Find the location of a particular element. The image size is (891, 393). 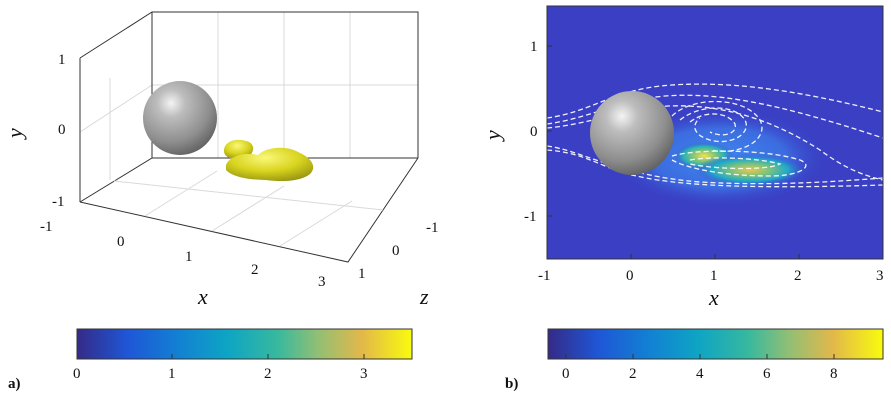

panel-b-xtick-4: 2 is located at coordinates (798, 276).